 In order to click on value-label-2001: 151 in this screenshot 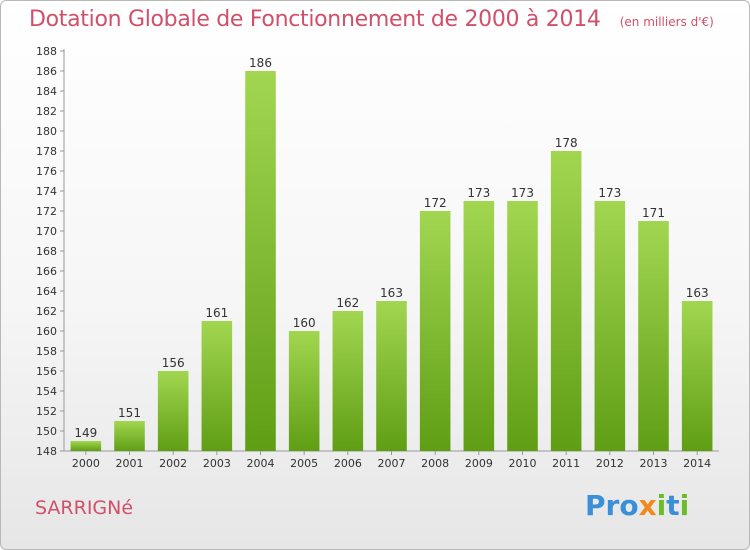, I will do `click(129, 413)`.